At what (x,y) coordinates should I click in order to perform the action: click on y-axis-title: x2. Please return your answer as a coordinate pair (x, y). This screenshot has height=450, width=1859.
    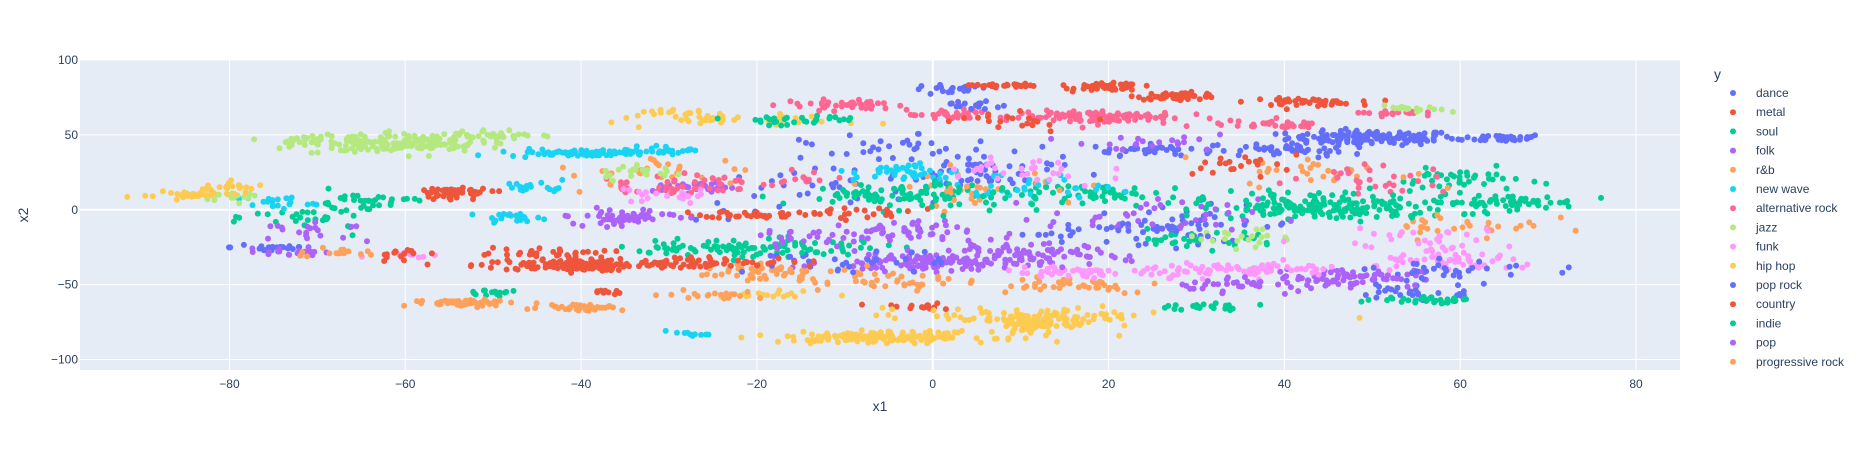
    Looking at the image, I should click on (23, 214).